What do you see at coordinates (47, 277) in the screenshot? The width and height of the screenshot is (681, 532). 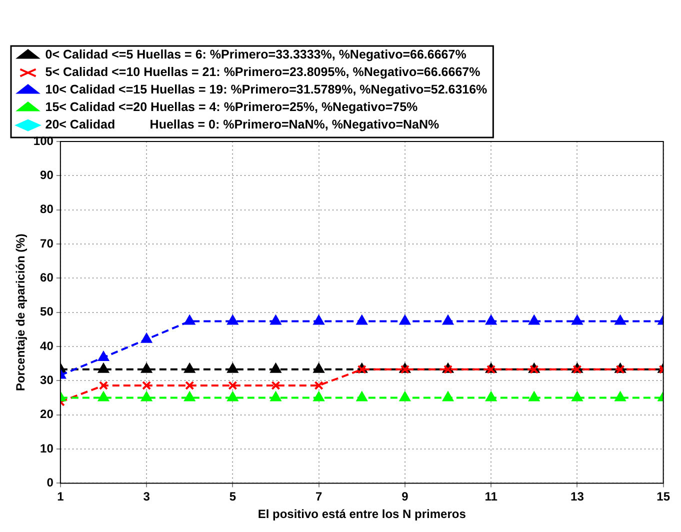 I see `y-tick-label: 60` at bounding box center [47, 277].